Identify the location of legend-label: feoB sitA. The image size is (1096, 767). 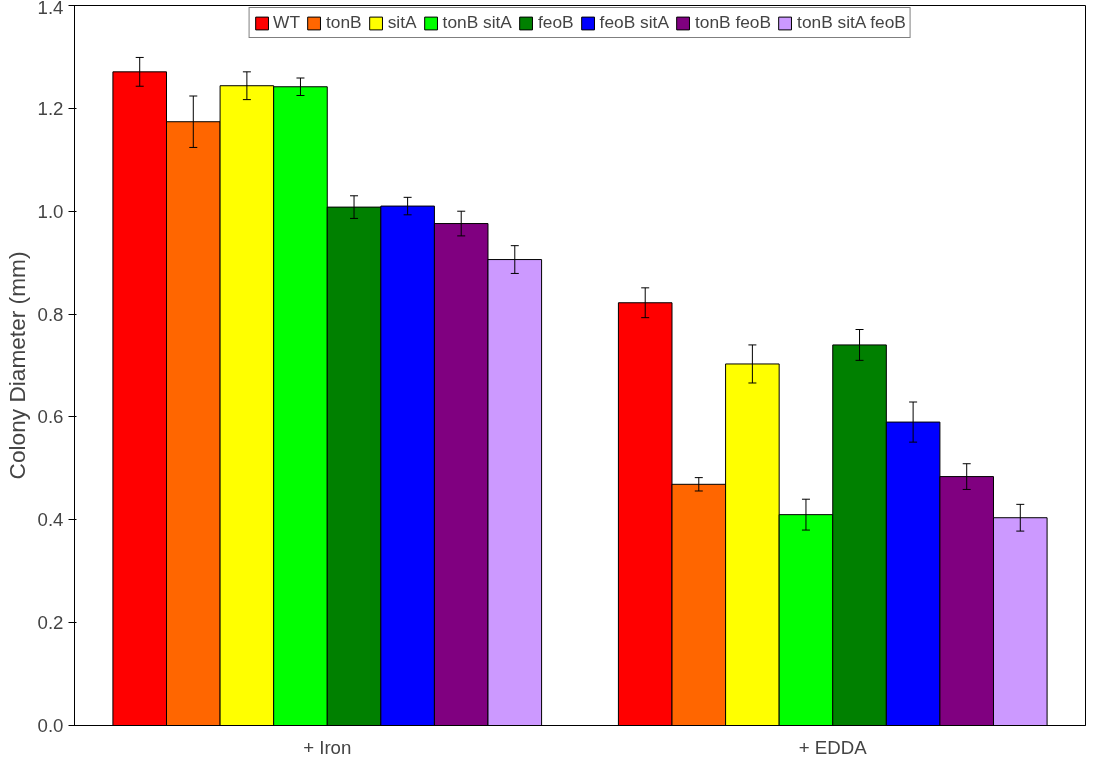
(634, 22).